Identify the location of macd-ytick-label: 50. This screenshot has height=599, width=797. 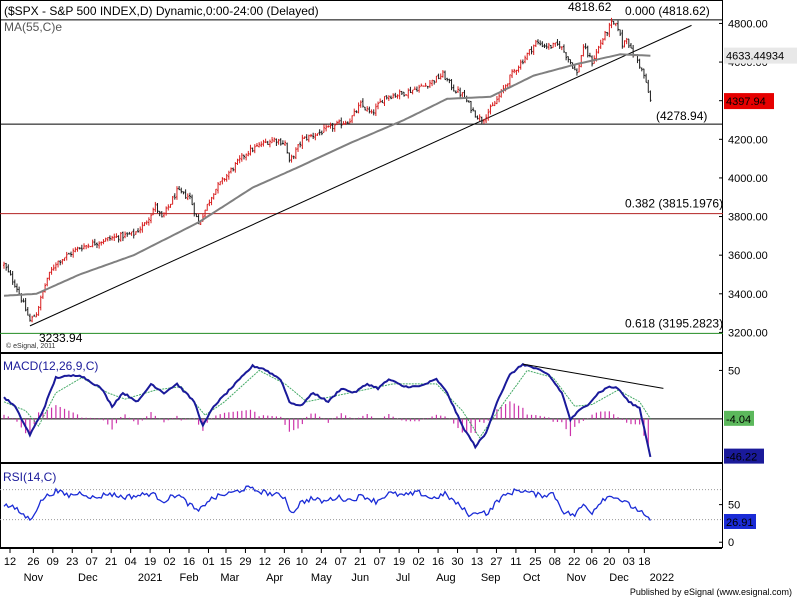
(734, 371).